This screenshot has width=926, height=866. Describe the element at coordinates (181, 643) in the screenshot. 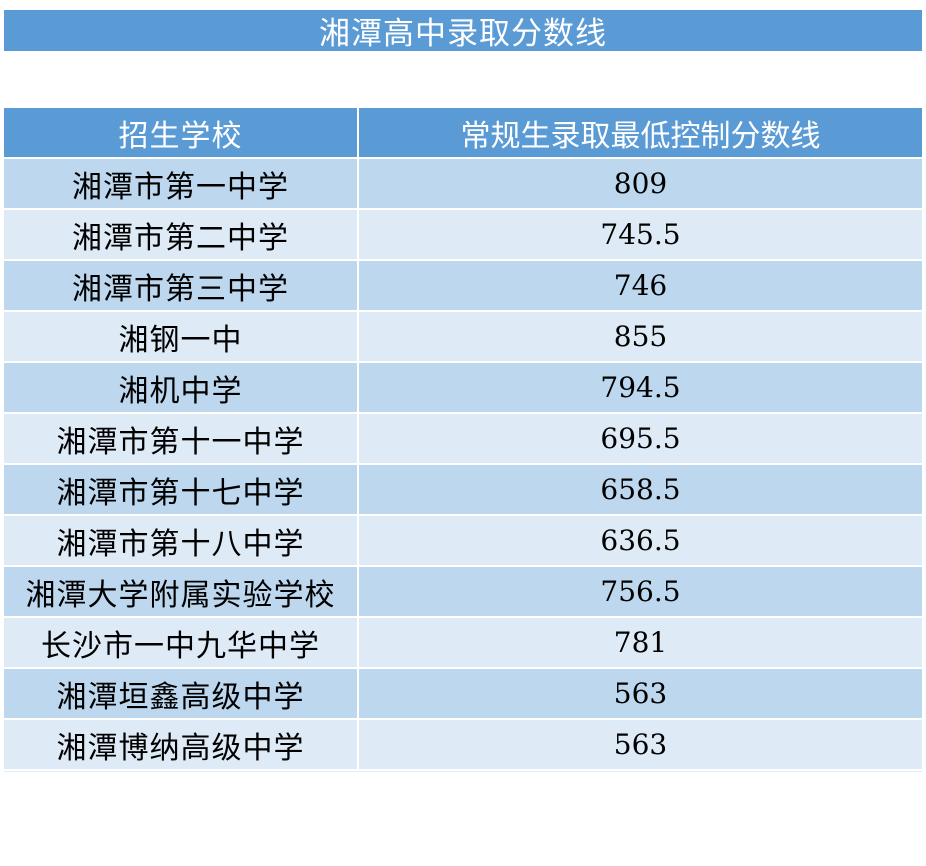

I see `school-cell: 长沙市一中九华中学` at that location.